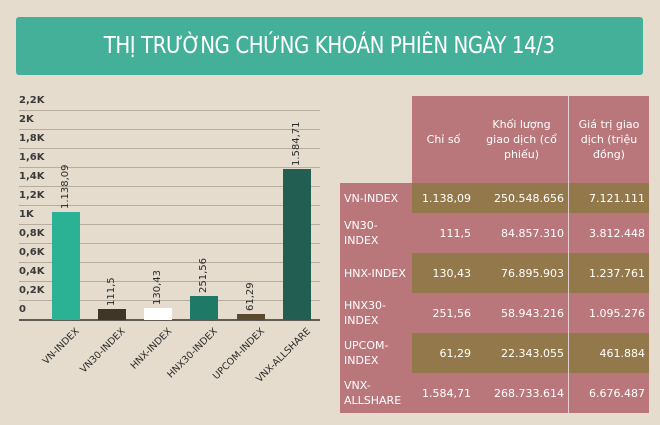 Image resolution: width=660 pixels, height=425 pixels. Describe the element at coordinates (296, 143) in the screenshot. I see `bar-value-label: 1.584,71` at that location.